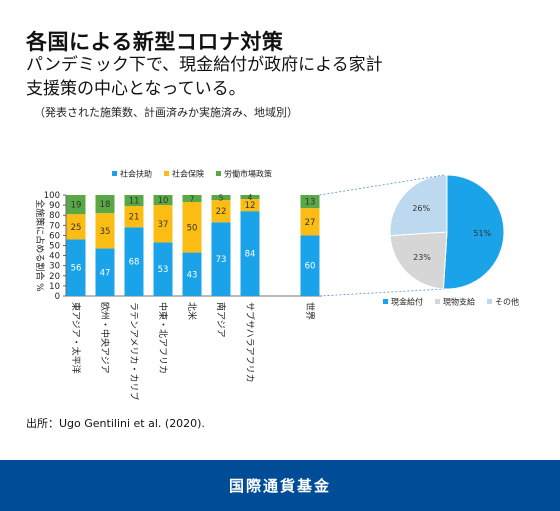 Image resolution: width=560 pixels, height=511 pixels. Describe the element at coordinates (136, 174) in the screenshot. I see `legend-label: 社会扶助` at that location.